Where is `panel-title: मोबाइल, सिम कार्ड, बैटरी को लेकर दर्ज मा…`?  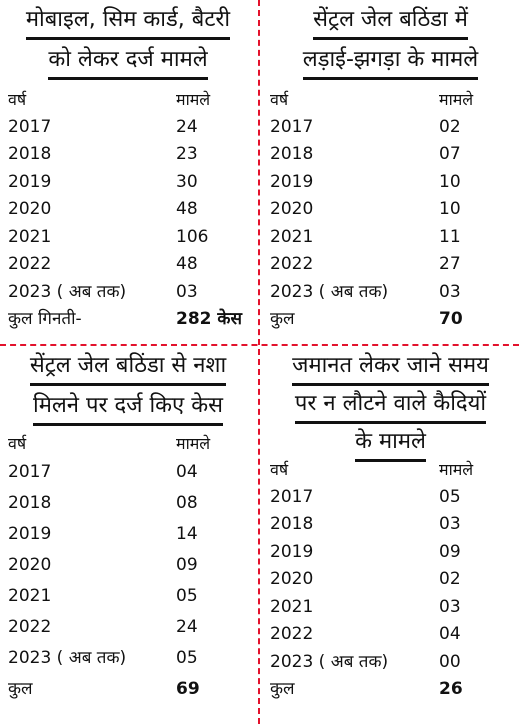
panel-title: मोबाइल, सिम कार्ड, बैटरी को लेकर दर्ज मा… is located at coordinates (128, 40).